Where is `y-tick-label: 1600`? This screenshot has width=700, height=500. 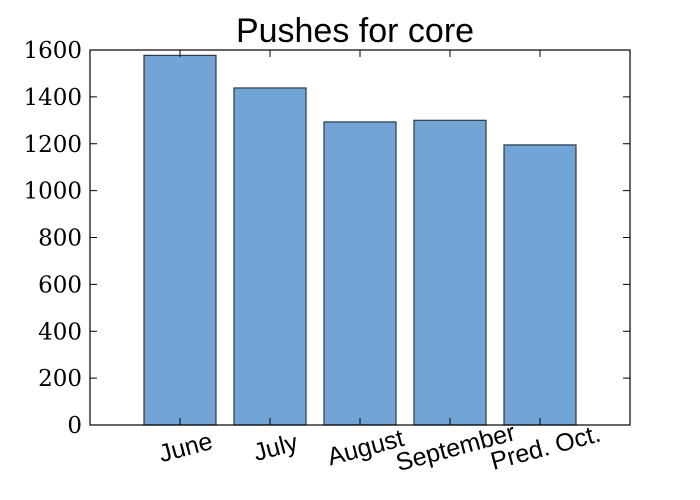 y-tick-label: 1600 is located at coordinates (52, 51).